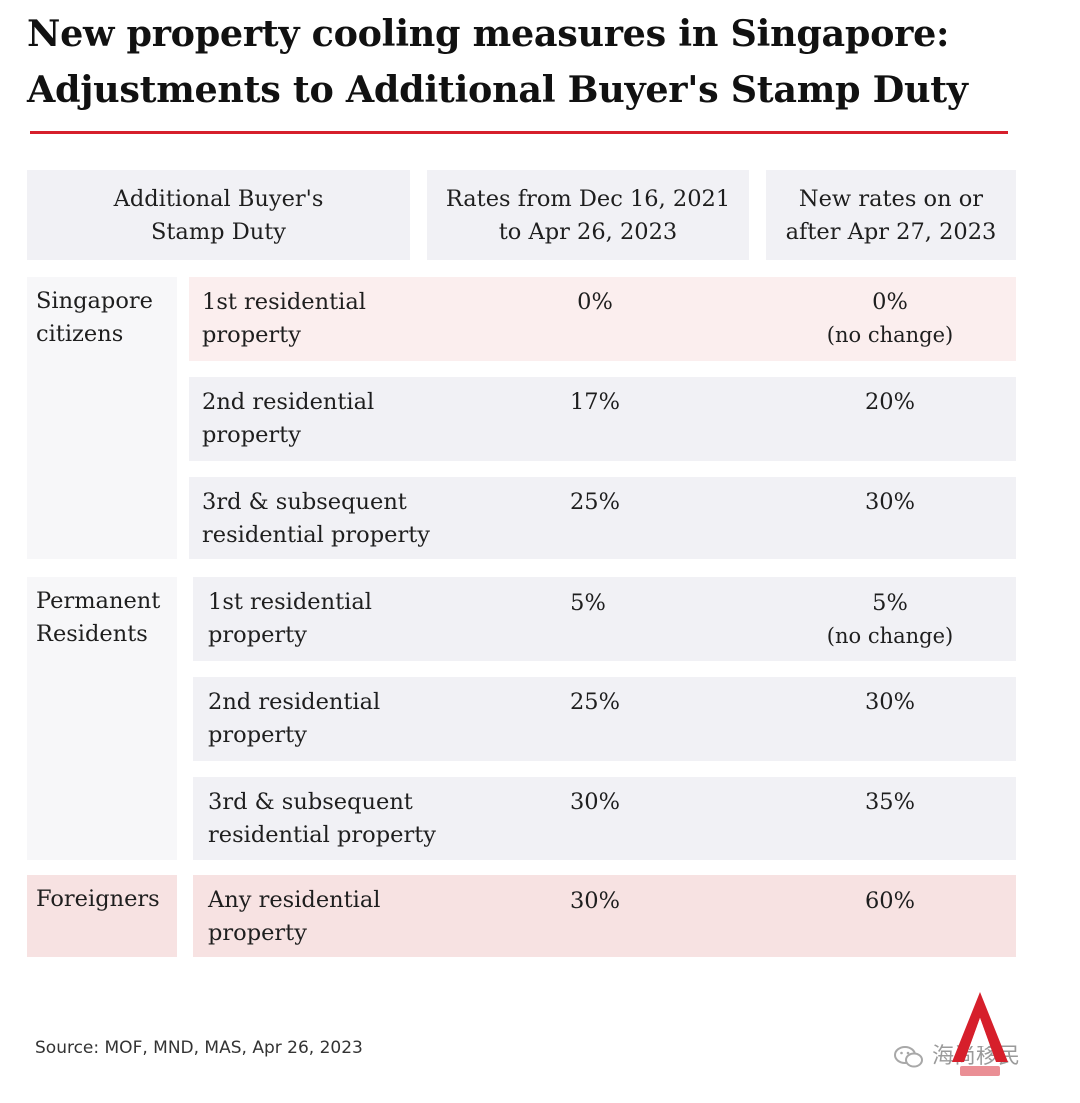 The height and width of the screenshot is (1103, 1080). Describe the element at coordinates (199, 1048) in the screenshot. I see `source-note: Source: MOF, MND, MAS, Apr 26, 2023` at that location.